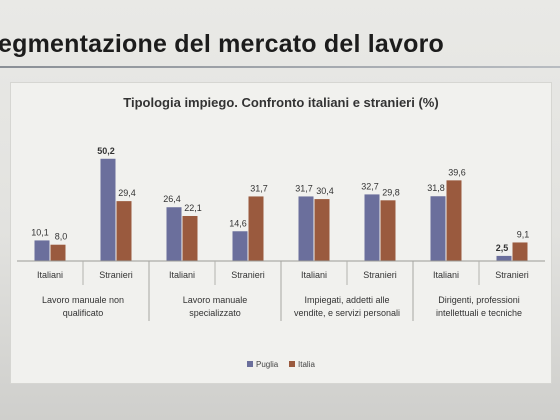  Describe the element at coordinates (325, 191) in the screenshot. I see `data-label-italia-5: 30,4` at that location.